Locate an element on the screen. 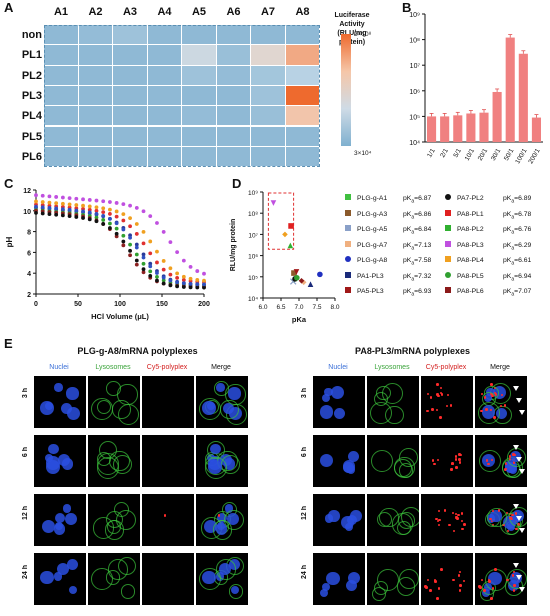 This screenshot has height=616, width=550. legend-pka-value: 6.94 is located at coordinates (525, 276).